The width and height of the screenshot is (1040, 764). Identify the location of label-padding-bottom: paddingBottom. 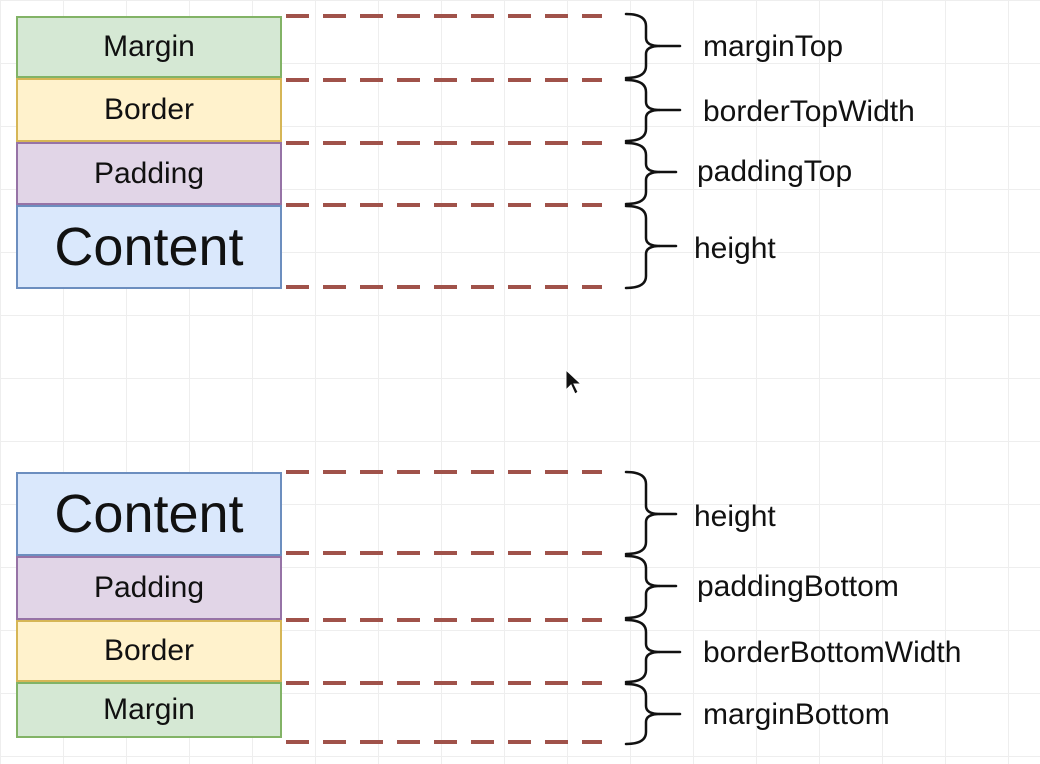
(798, 586).